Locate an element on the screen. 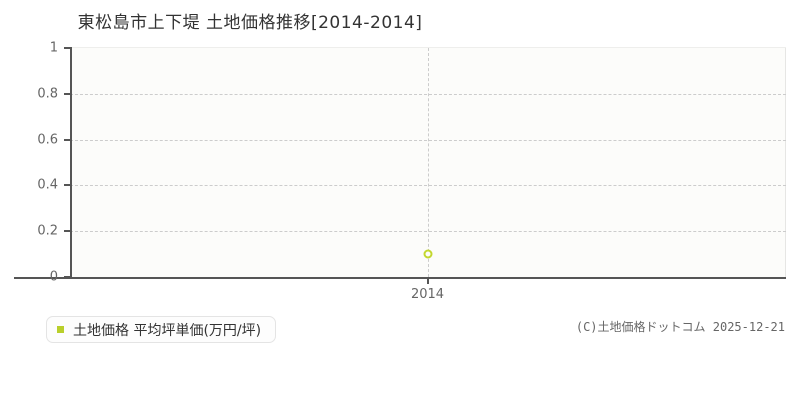 The width and height of the screenshot is (800, 400). x-axis-line is located at coordinates (400, 278).